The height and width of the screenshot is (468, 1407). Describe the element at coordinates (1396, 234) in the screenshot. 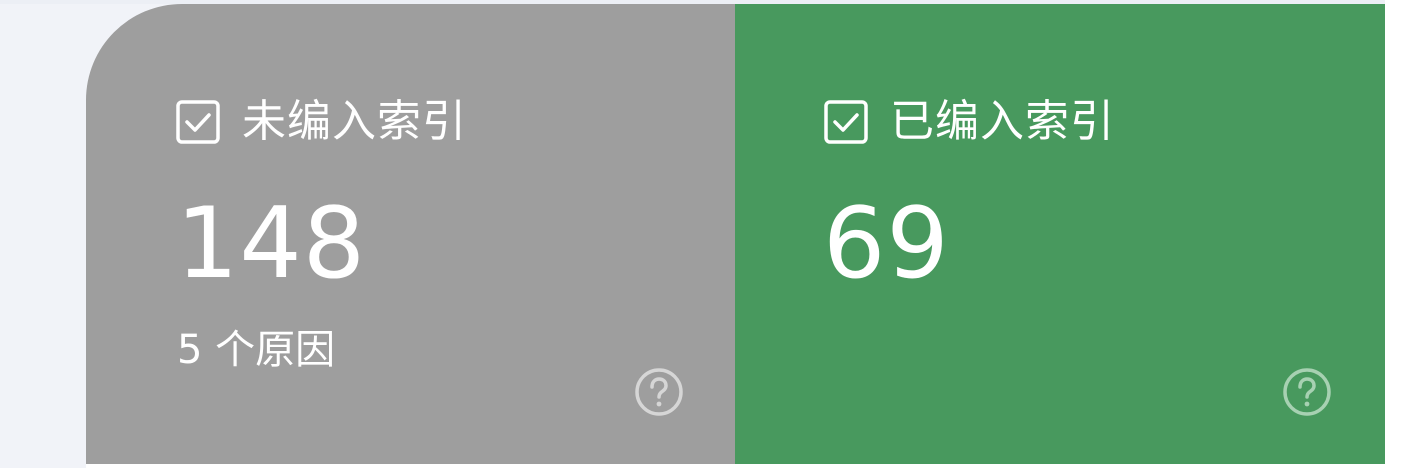

I see `right-gutter` at that location.